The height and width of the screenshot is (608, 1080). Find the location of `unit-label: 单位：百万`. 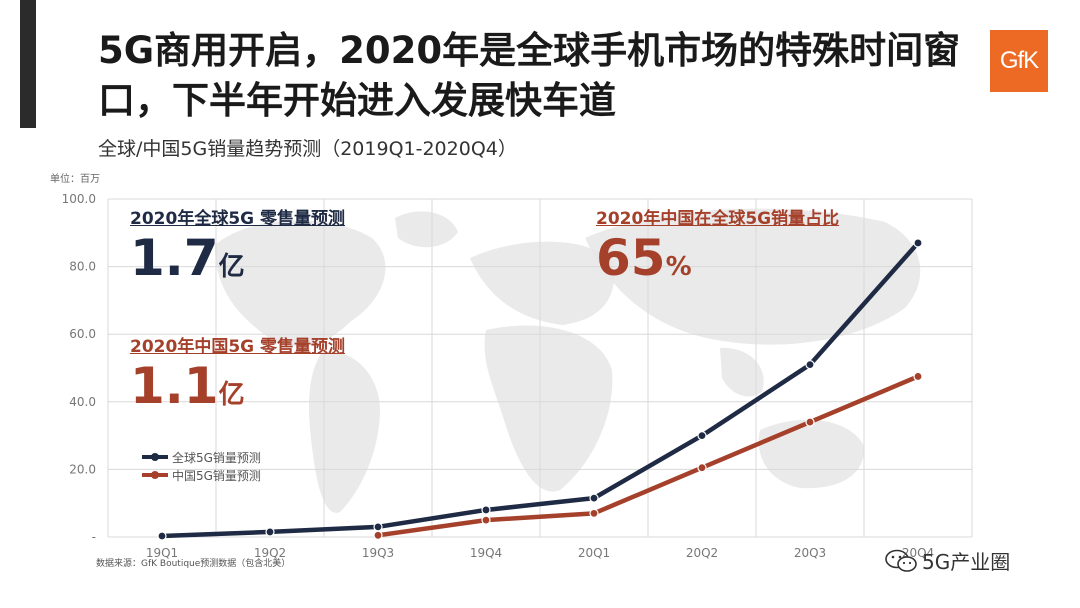

unit-label: 单位：百万 is located at coordinates (75, 179).